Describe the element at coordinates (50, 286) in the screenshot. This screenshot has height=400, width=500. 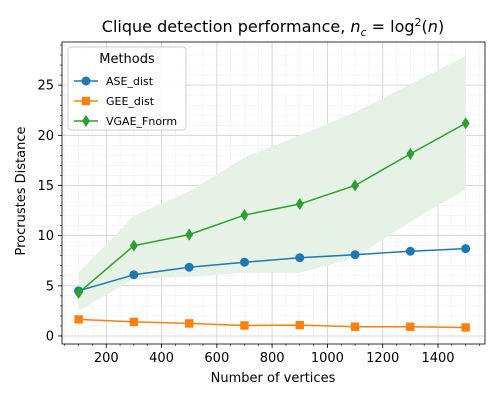
I see `y-tick-label: 5` at that location.